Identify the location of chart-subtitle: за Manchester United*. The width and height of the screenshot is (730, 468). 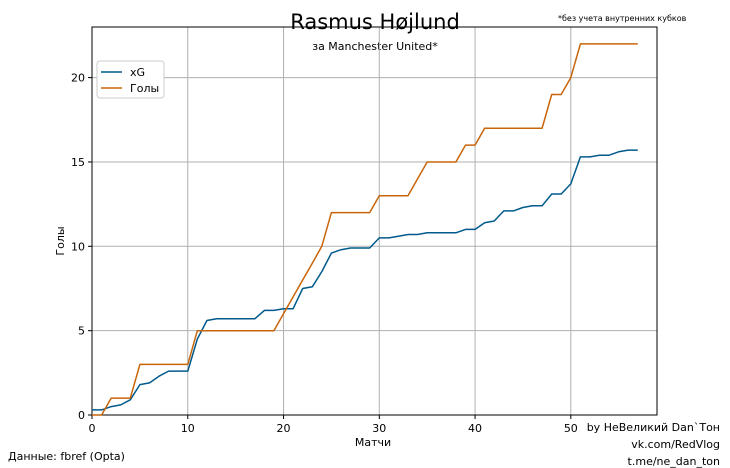
(375, 46).